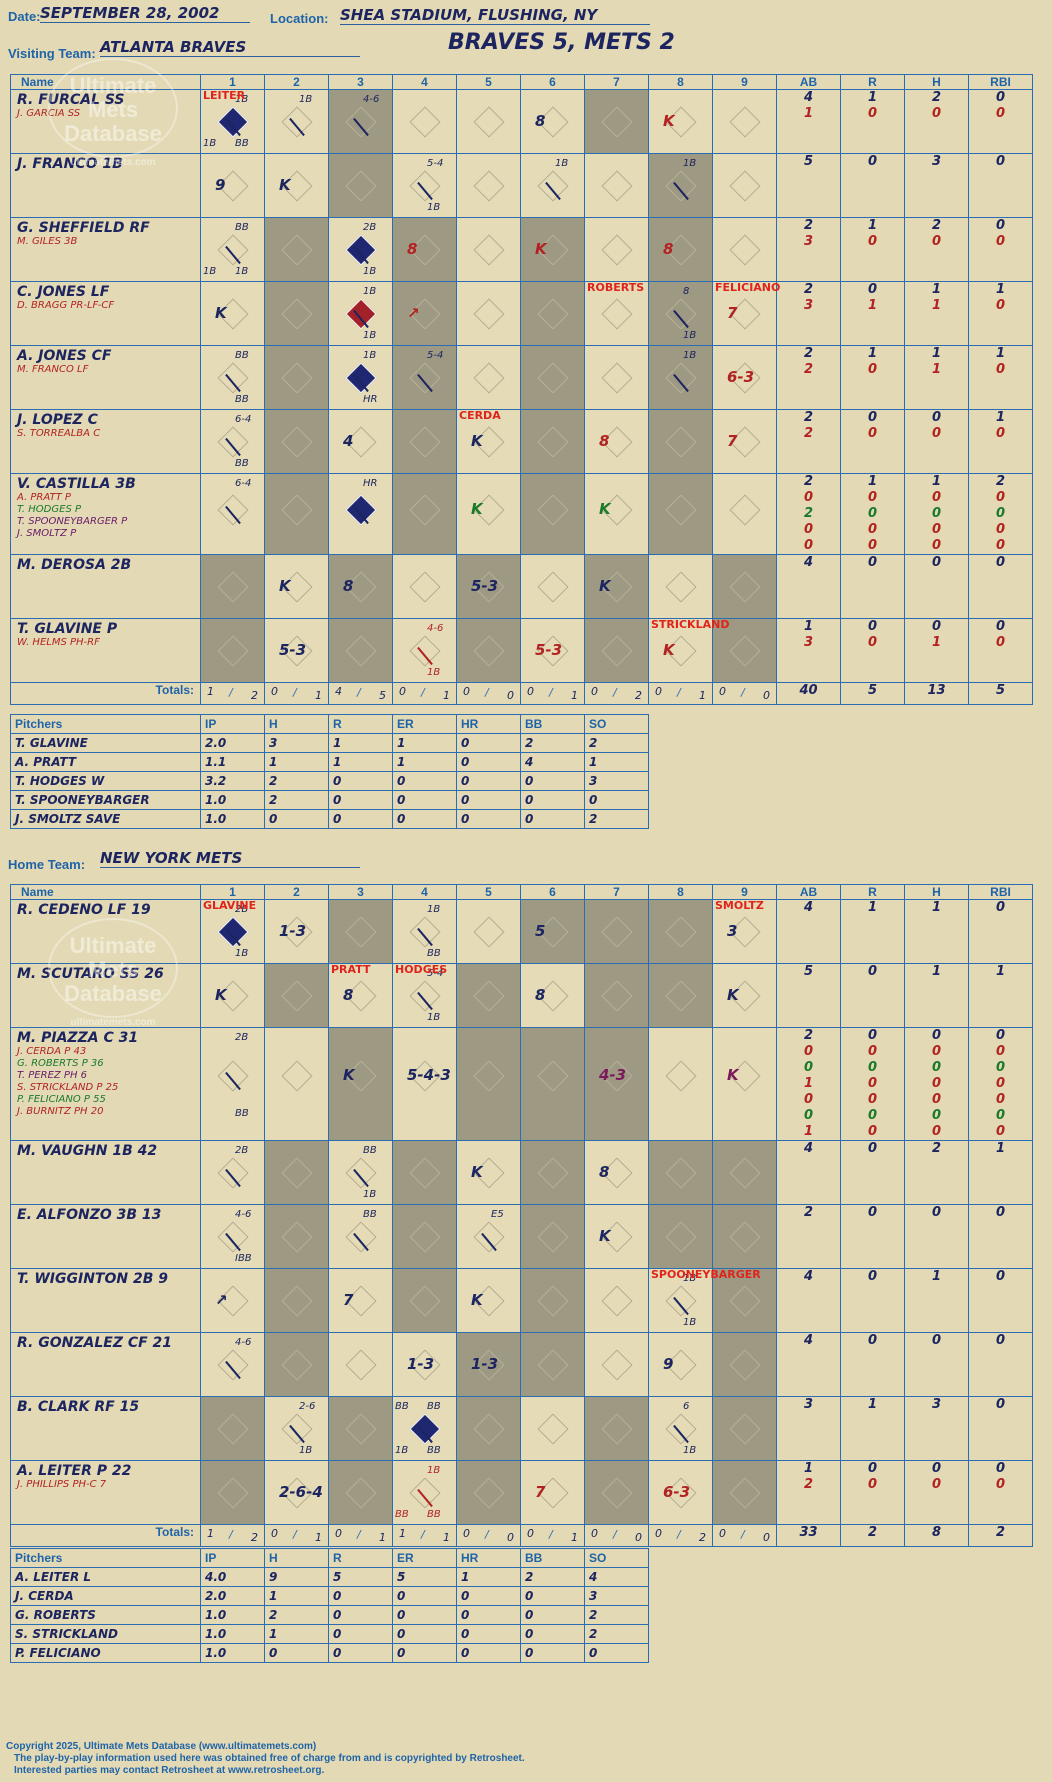 This screenshot has width=1052, height=1782. Describe the element at coordinates (702, 1537) in the screenshot. I see `inning-hits: 2` at that location.